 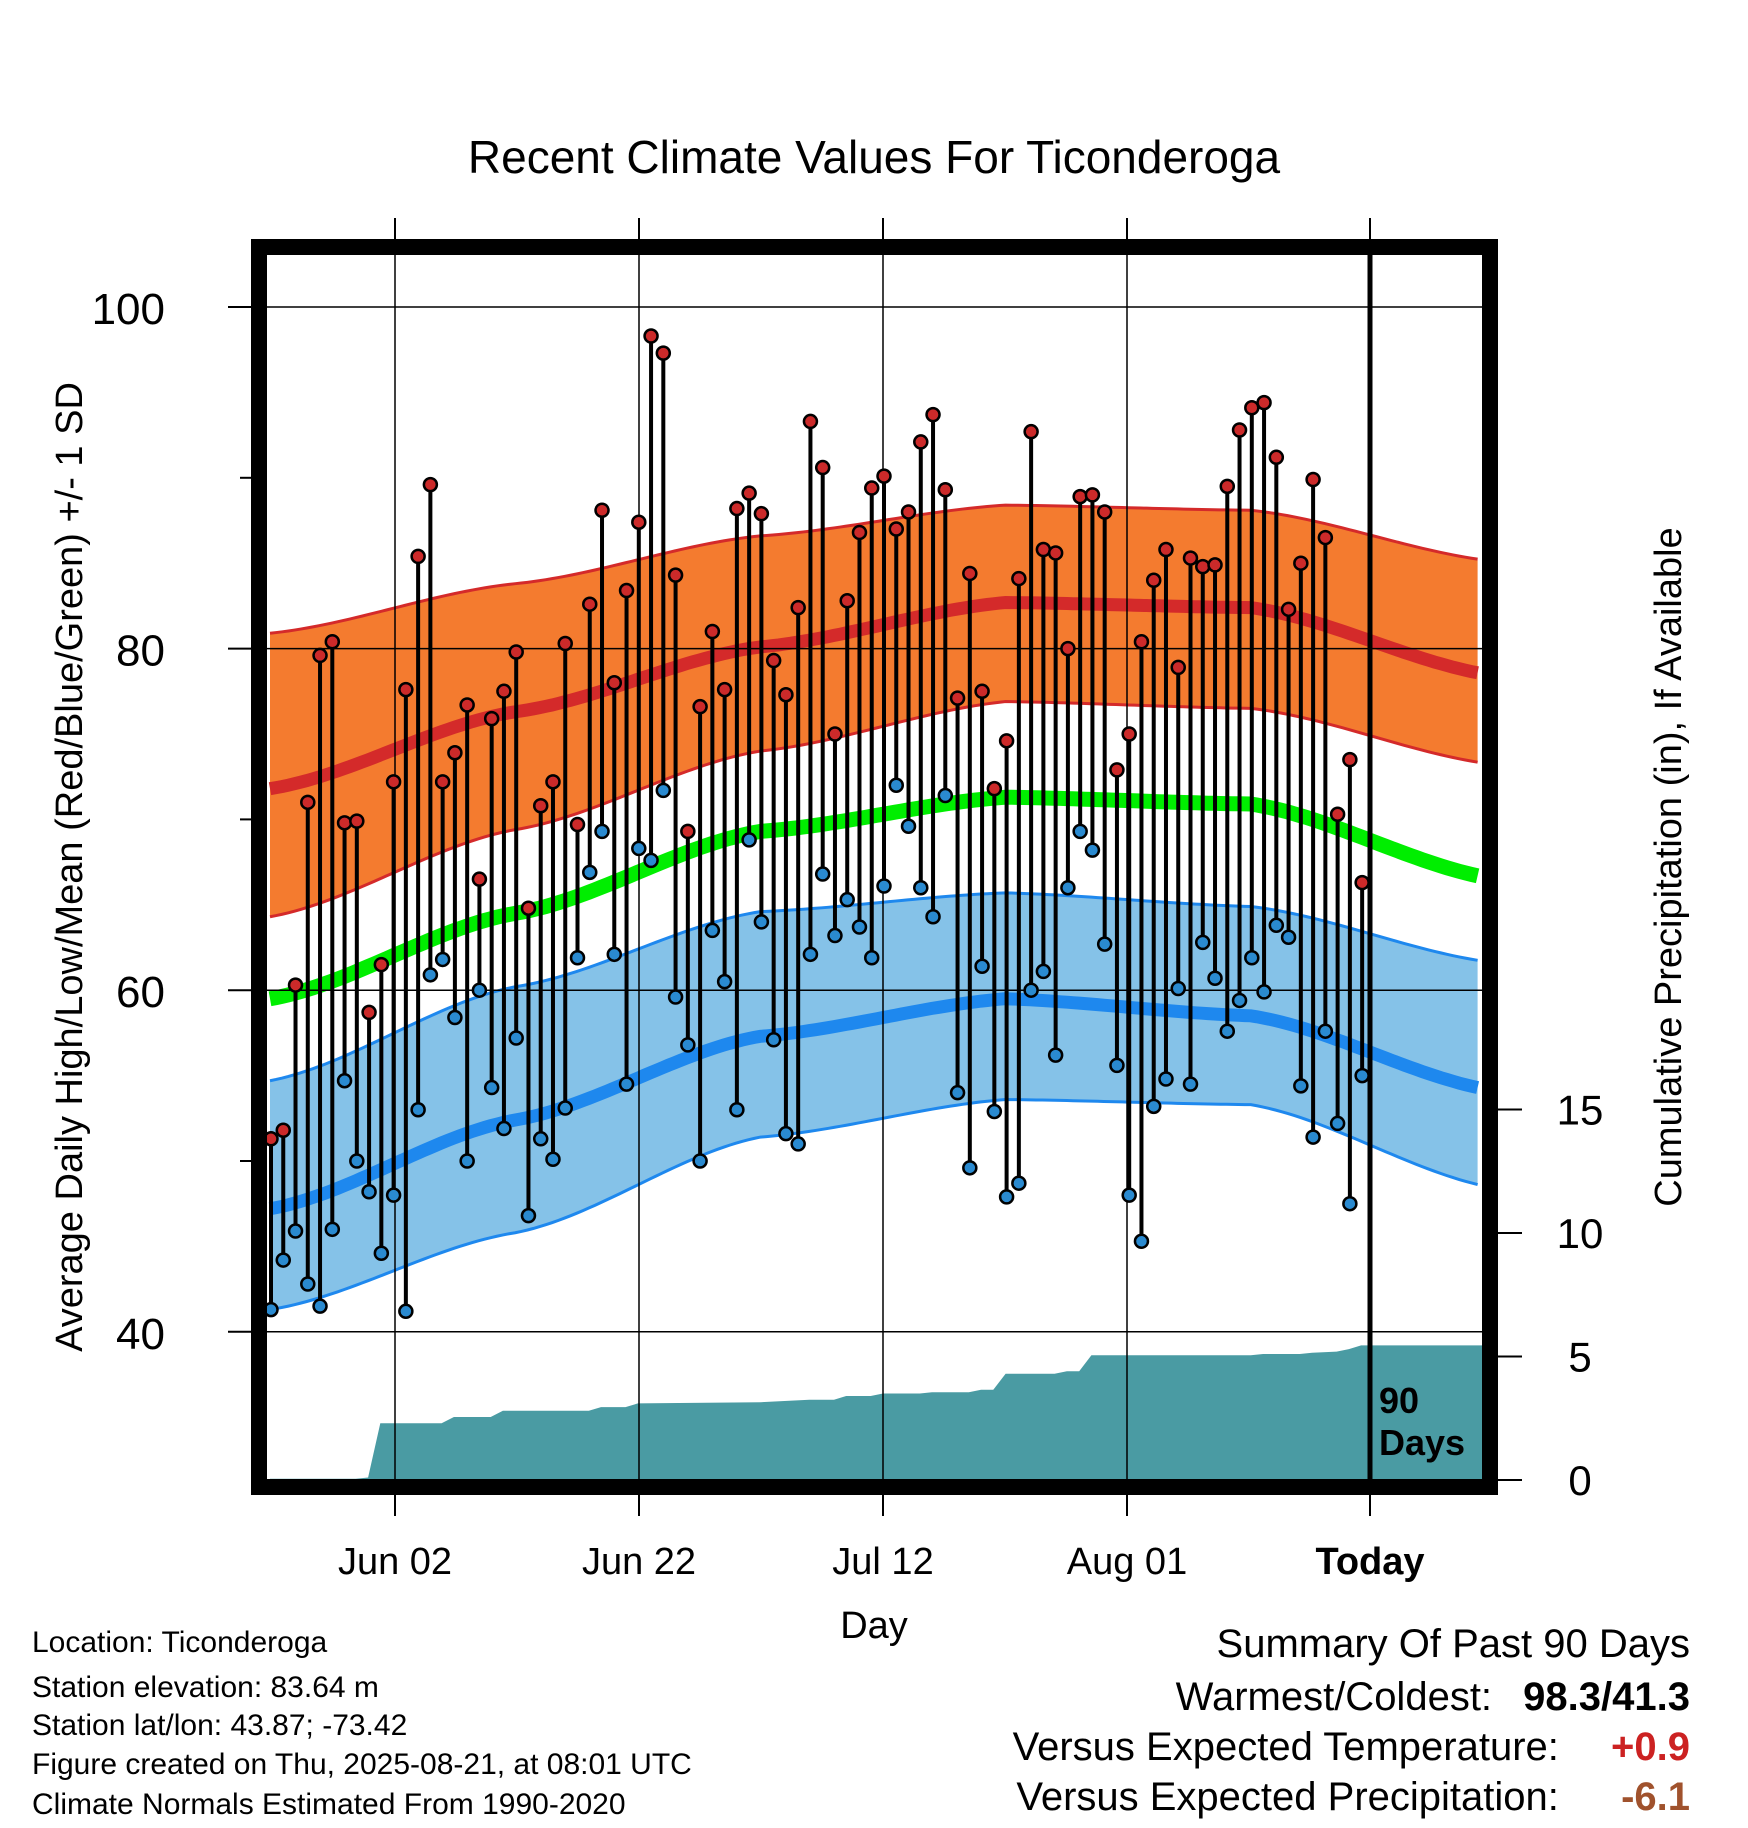 What do you see at coordinates (1579, 1357) in the screenshot?
I see `y2-tick-label-1: 5` at bounding box center [1579, 1357].